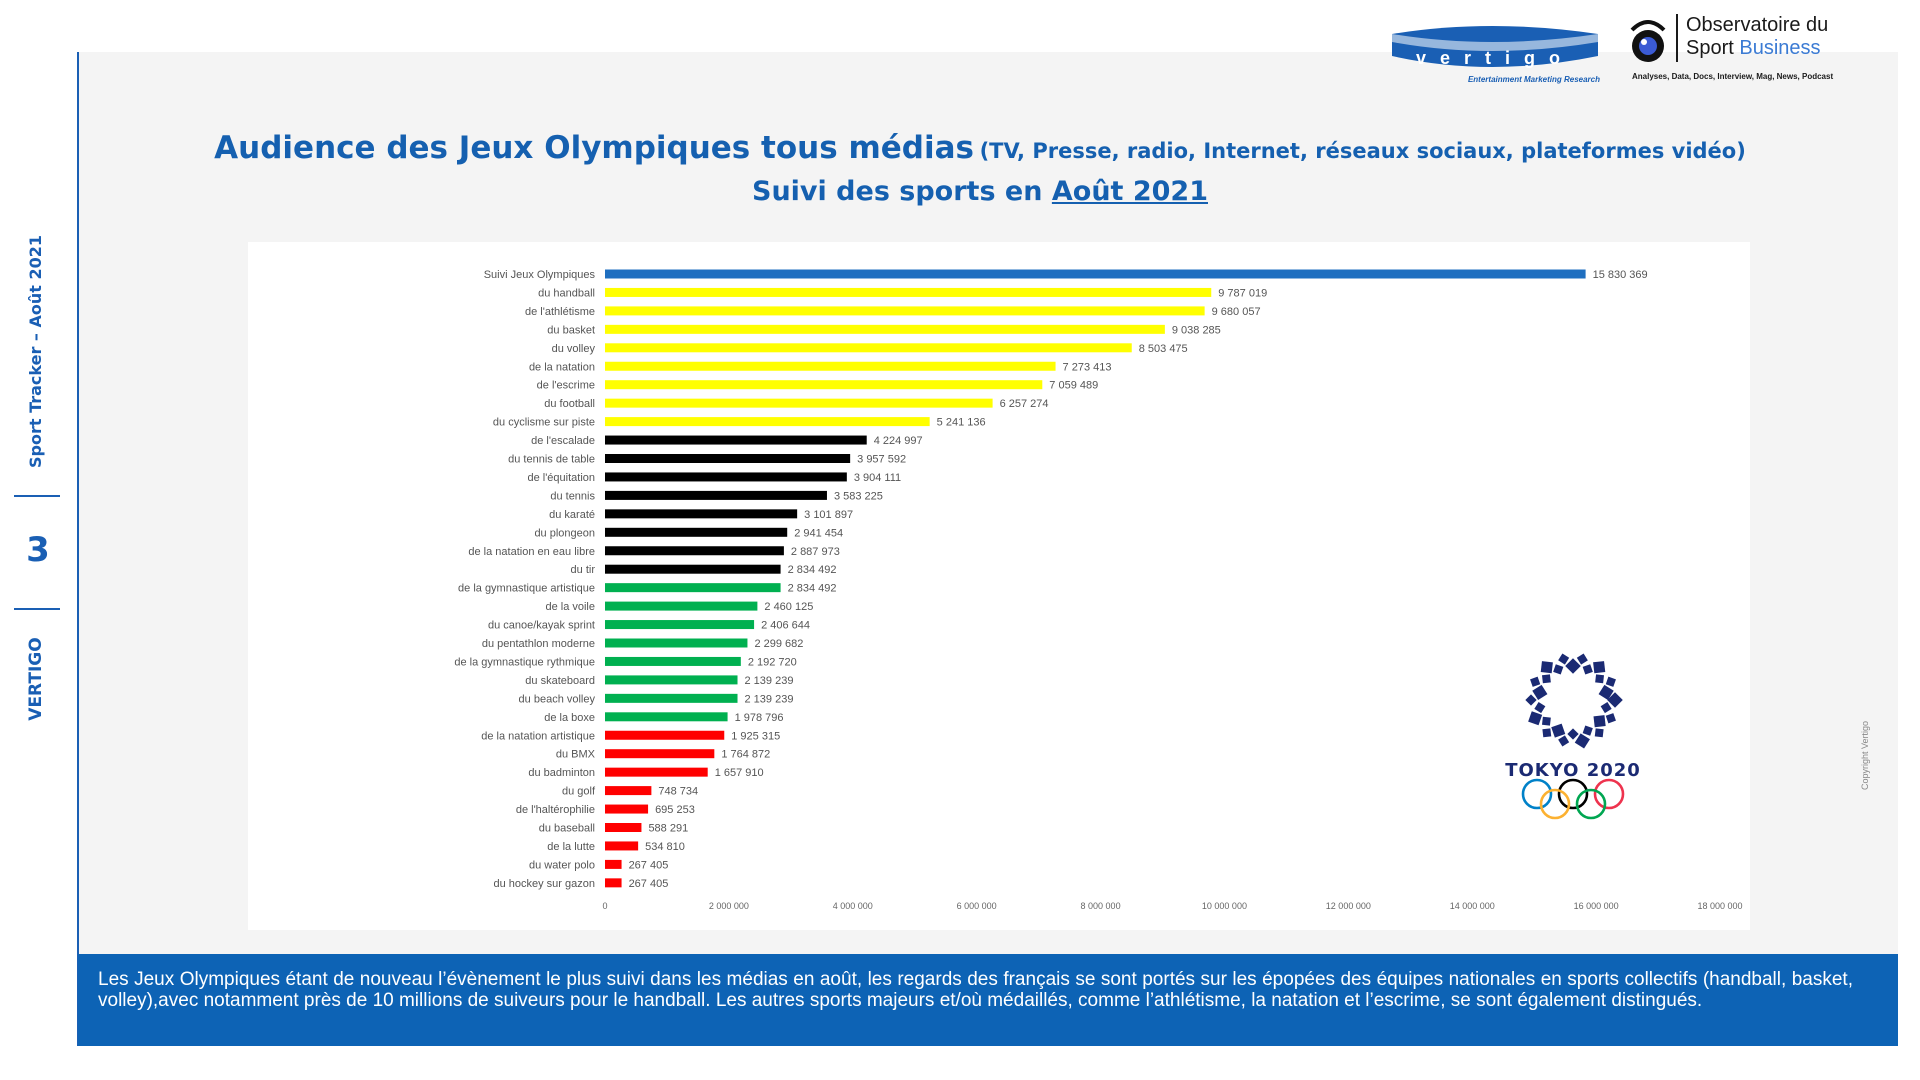 This screenshot has width=1920, height=1080. Describe the element at coordinates (1620, 275) in the screenshot. I see `data-label: 15 830 369` at that location.